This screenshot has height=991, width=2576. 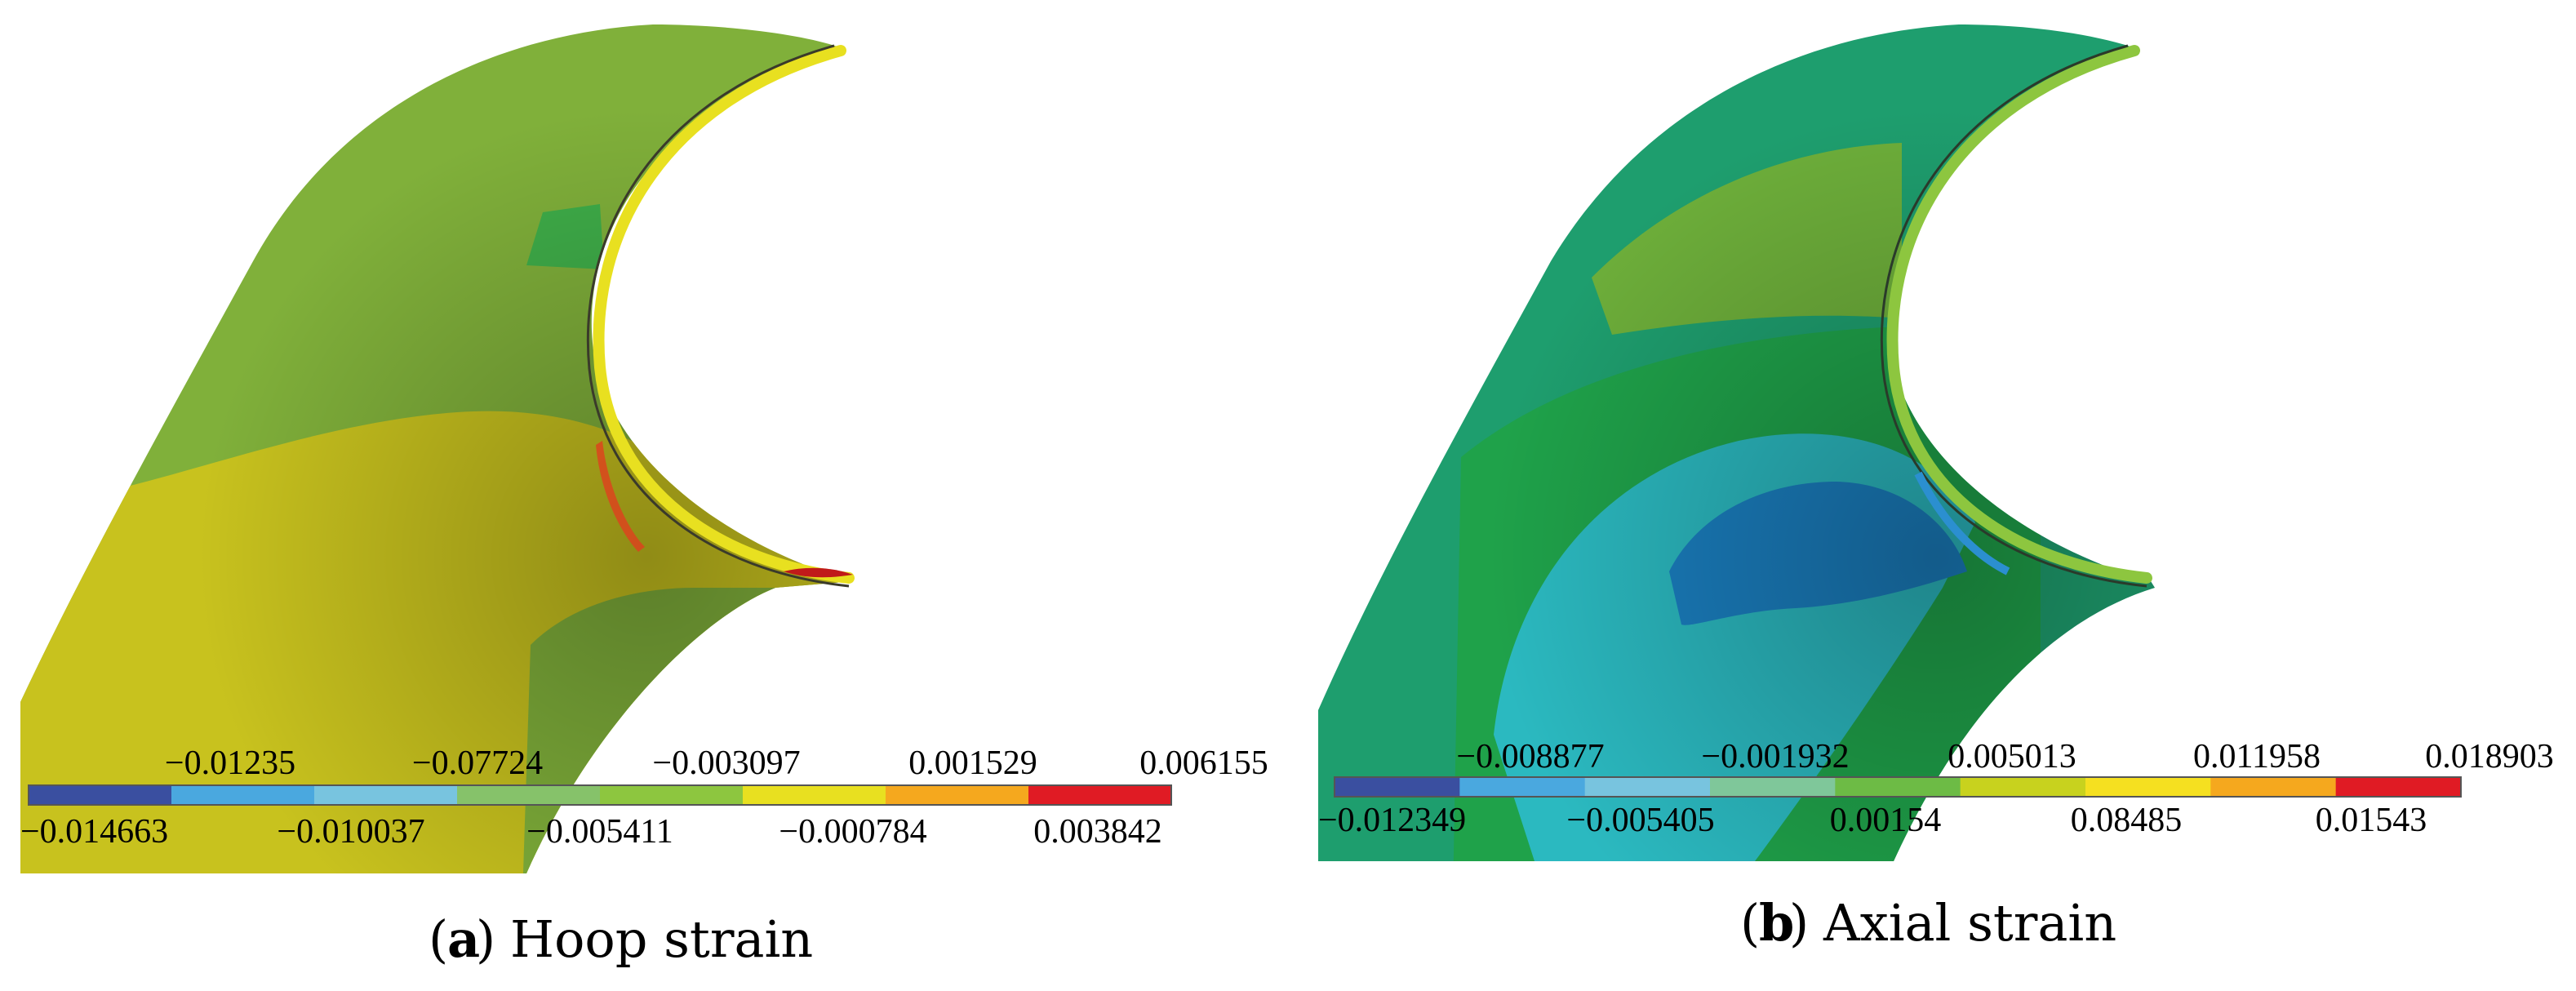 I want to click on caption-b-letter: b, so click(x=1776, y=923).